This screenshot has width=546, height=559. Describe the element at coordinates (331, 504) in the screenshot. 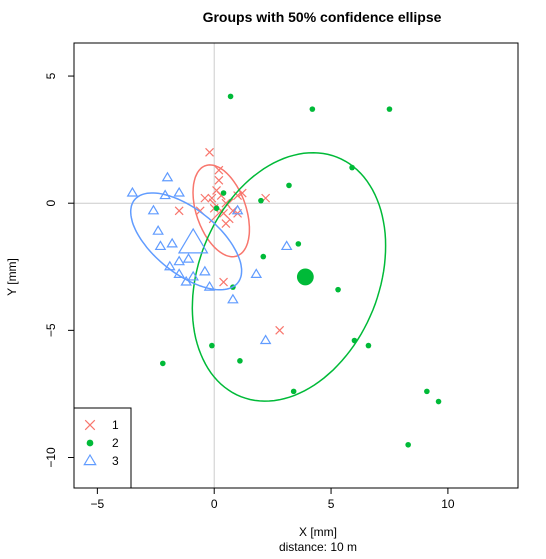

I see `x-tick-label: 5` at that location.